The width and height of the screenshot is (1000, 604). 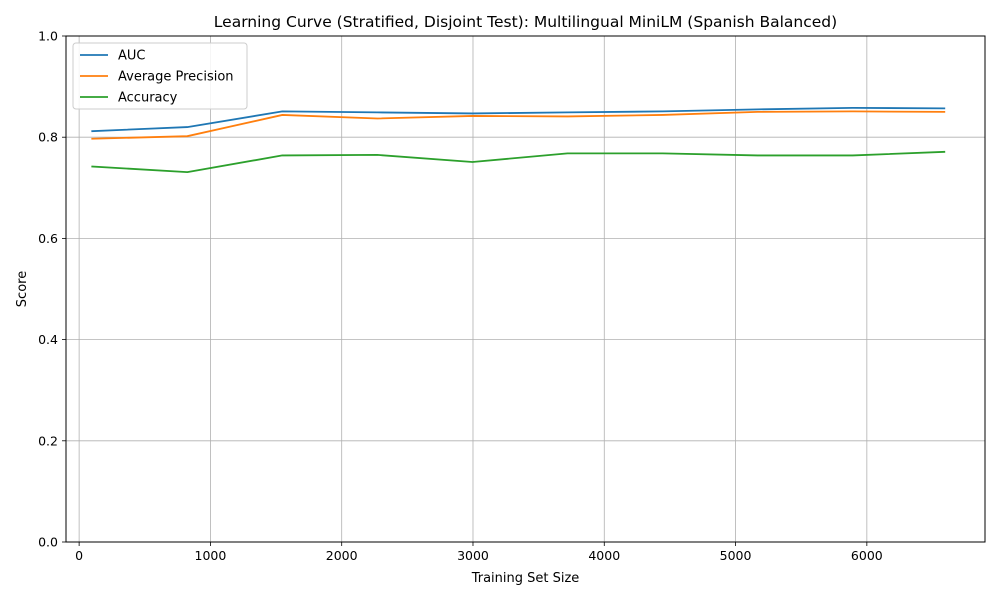 What do you see at coordinates (525, 578) in the screenshot?
I see `x-axis-label: Training Set Size` at bounding box center [525, 578].